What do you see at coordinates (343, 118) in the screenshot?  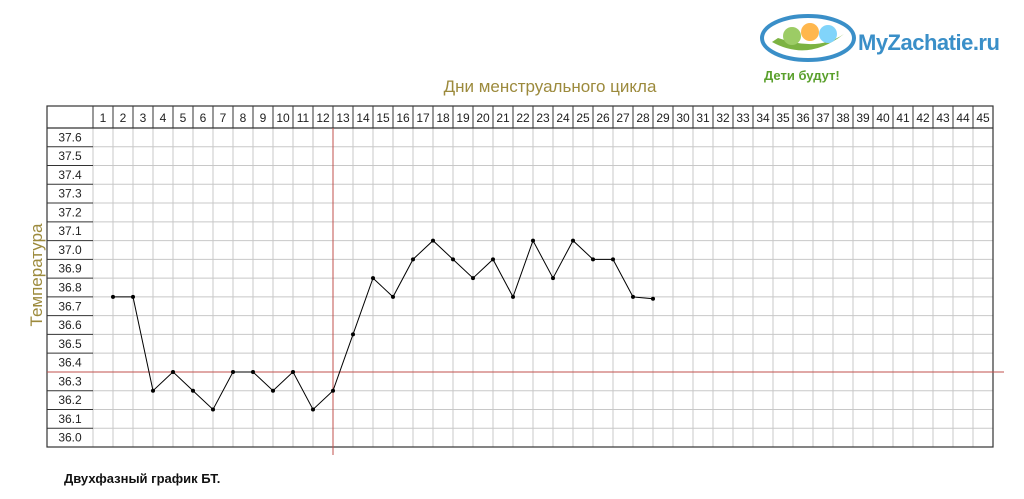 I see `x-tick-label: 13` at bounding box center [343, 118].